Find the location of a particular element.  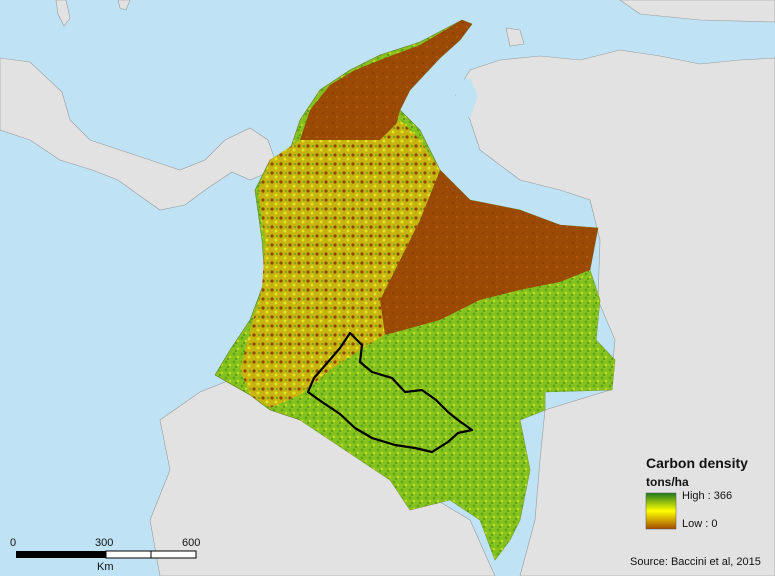

andes-region is located at coordinates (340, 264).